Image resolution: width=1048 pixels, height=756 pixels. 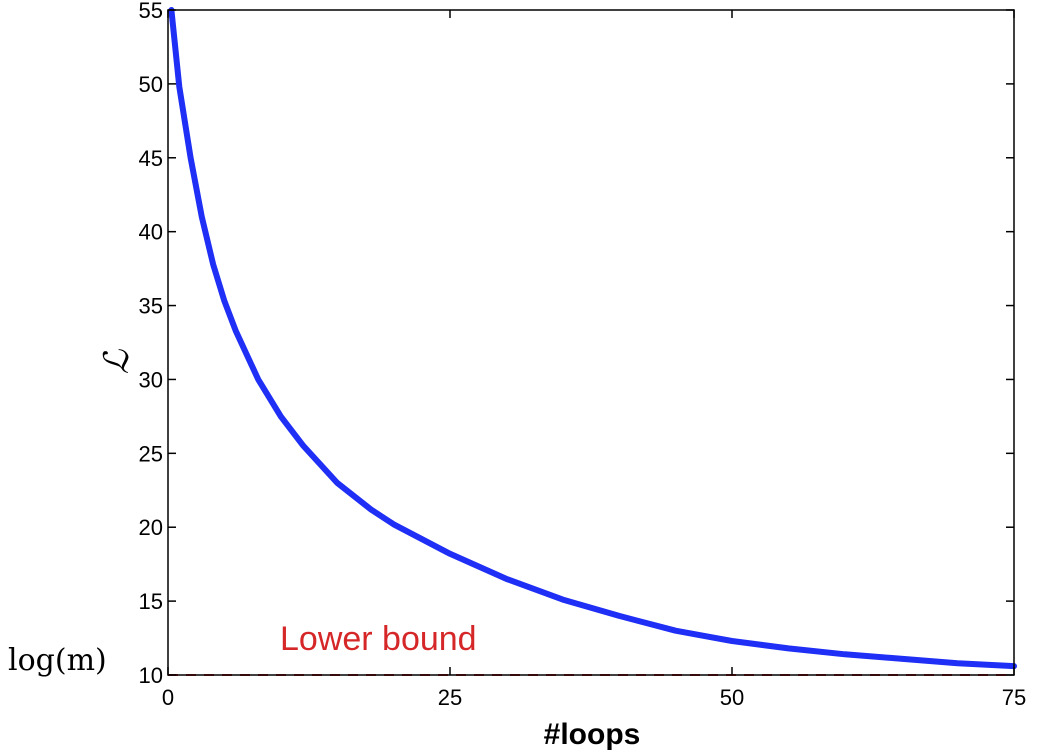 I want to click on x-tick-label: 0, so click(x=168, y=697).